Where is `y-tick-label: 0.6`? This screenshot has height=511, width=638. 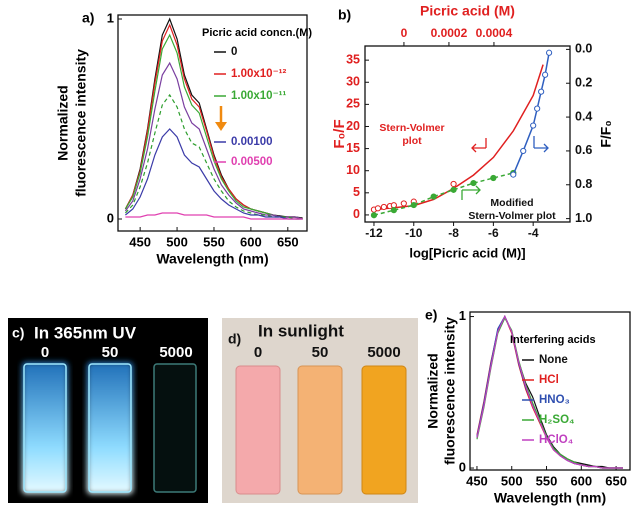
y-tick-label: 0.6 is located at coordinates (583, 150).